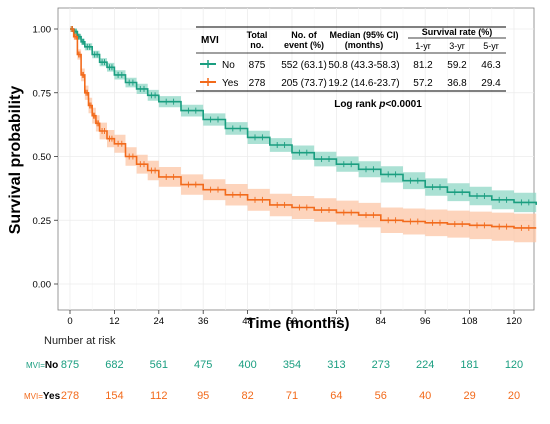 The height and width of the screenshot is (424, 550). What do you see at coordinates (356, 104) in the screenshot?
I see `logrank-prefix: Log rank` at bounding box center [356, 104].